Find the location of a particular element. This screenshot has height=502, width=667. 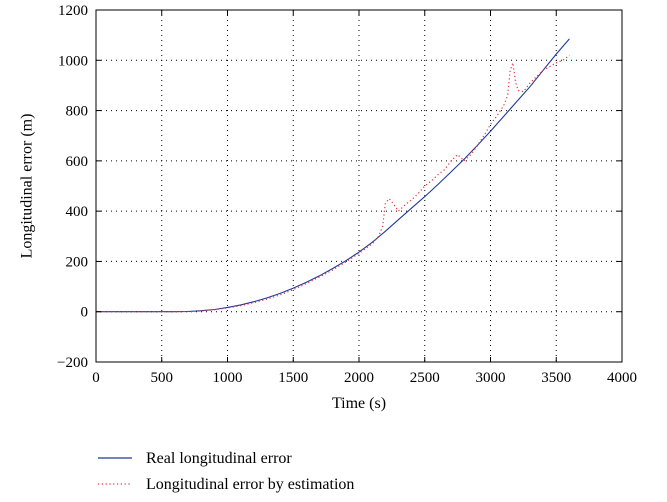

x-tick-label: 4000 is located at coordinates (622, 378).